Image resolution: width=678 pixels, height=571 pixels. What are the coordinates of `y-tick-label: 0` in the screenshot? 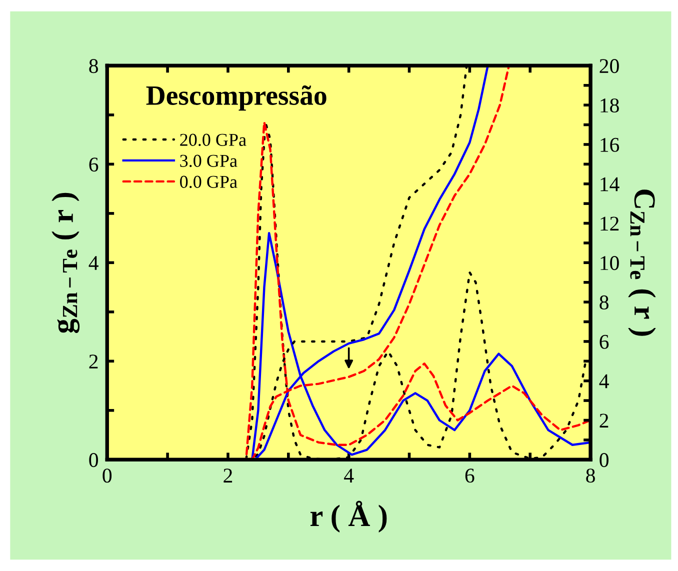 It's located at (93, 460).